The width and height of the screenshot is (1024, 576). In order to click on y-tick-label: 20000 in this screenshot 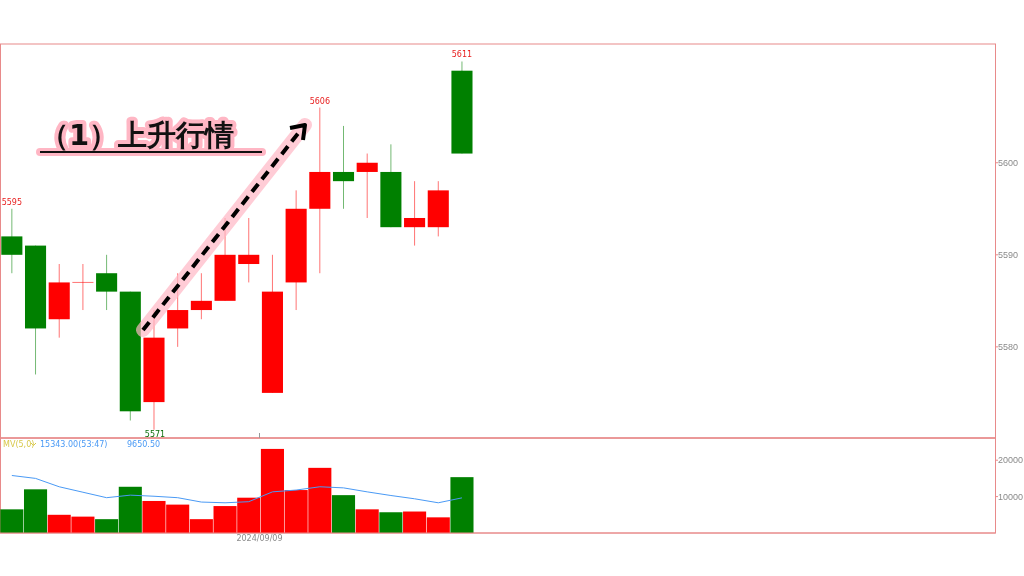, I will do `click(1011, 460)`.